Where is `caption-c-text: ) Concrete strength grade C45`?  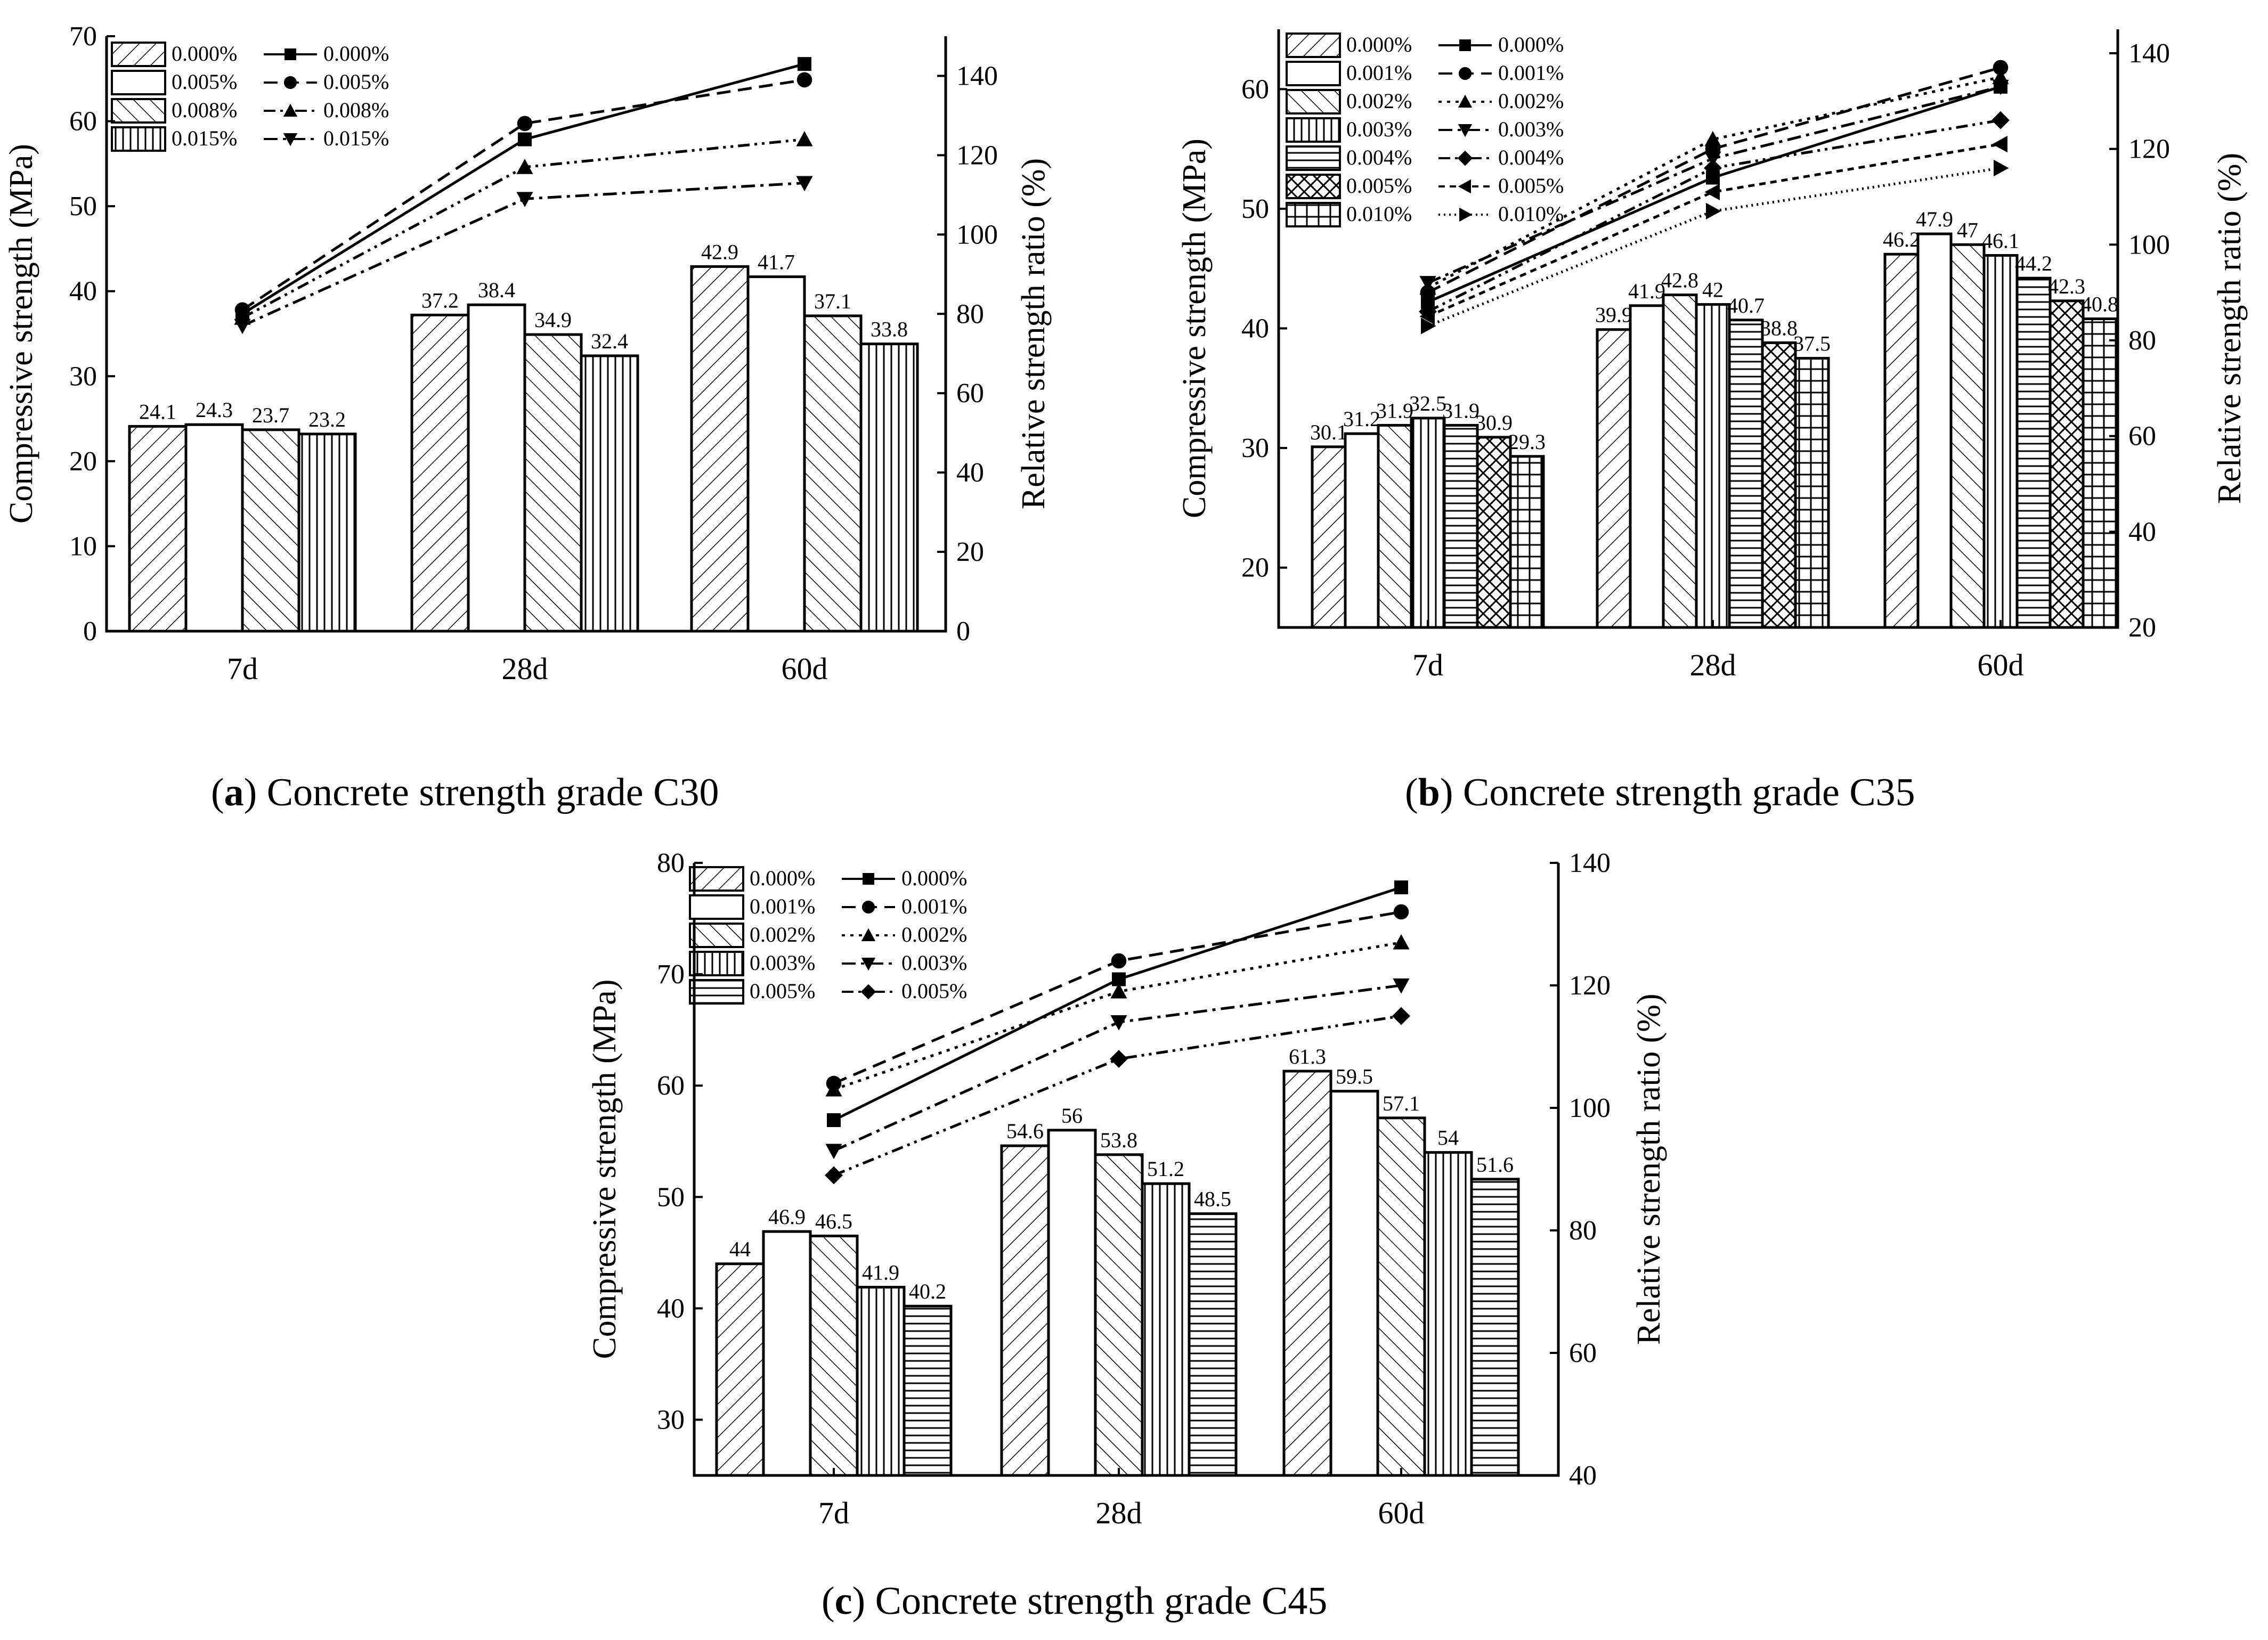 caption-c-text: ) Concrete strength grade C45 is located at coordinates (1090, 1601).